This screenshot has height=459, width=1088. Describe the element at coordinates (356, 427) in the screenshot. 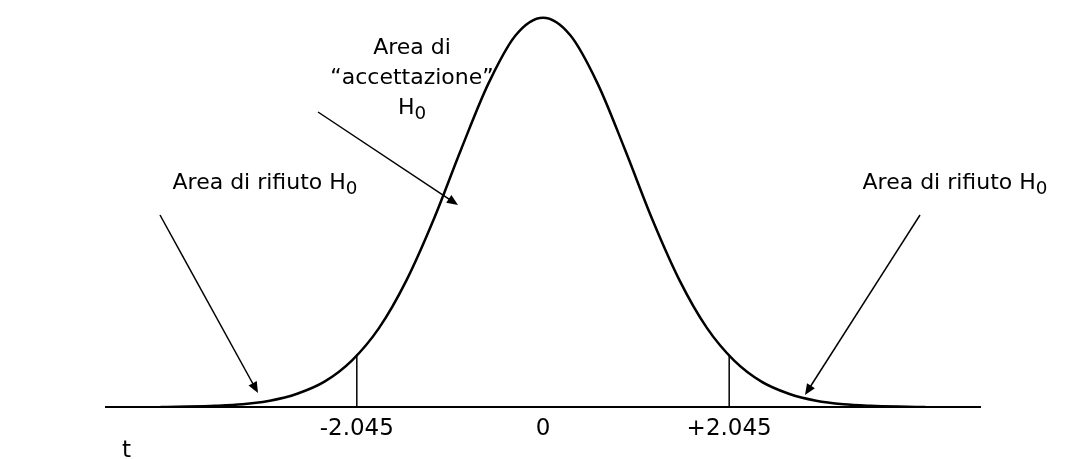

I see `x-tick-label: -2.045` at that location.